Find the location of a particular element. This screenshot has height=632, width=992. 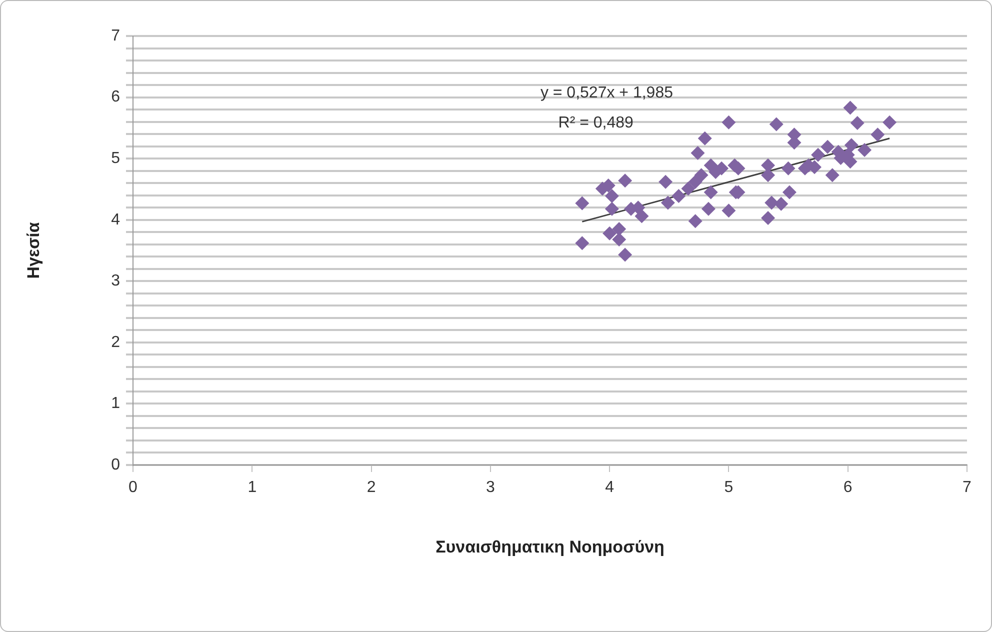

y-tick-label: 1 is located at coordinates (115, 403).